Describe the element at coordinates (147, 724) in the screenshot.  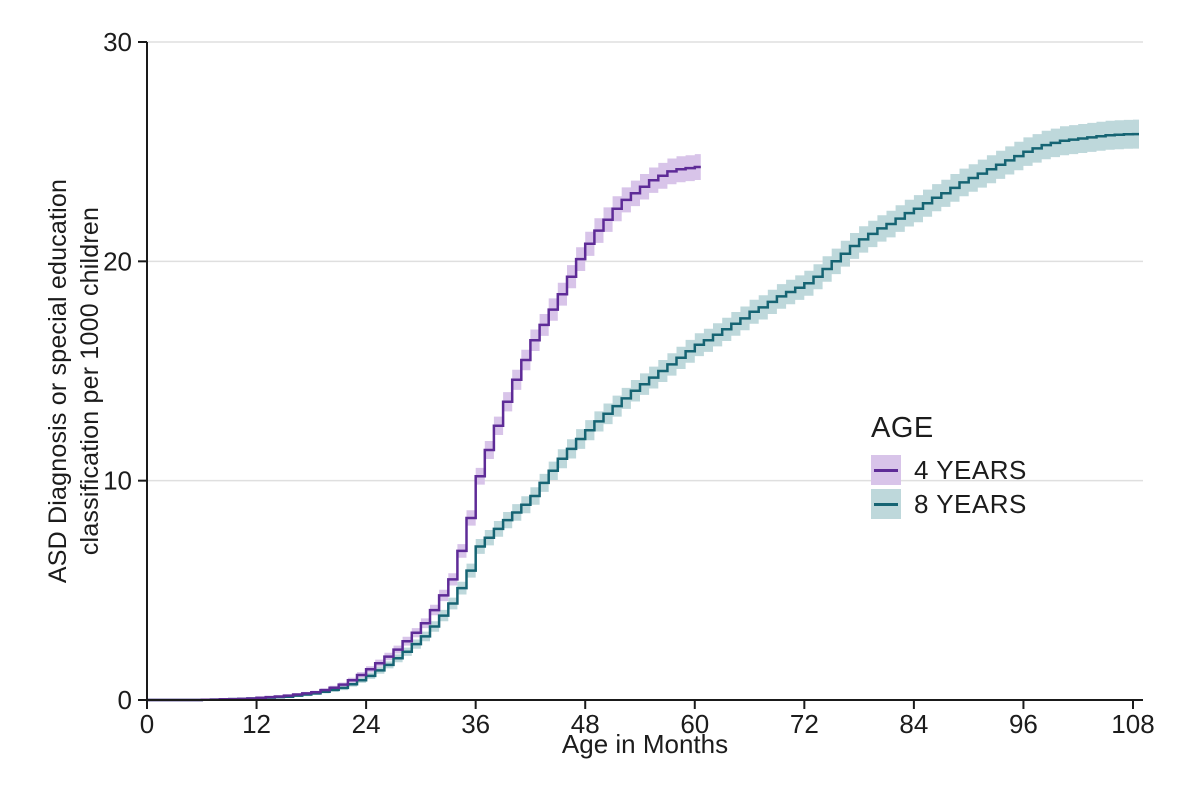
I see `x-tick-label-0: 0` at that location.